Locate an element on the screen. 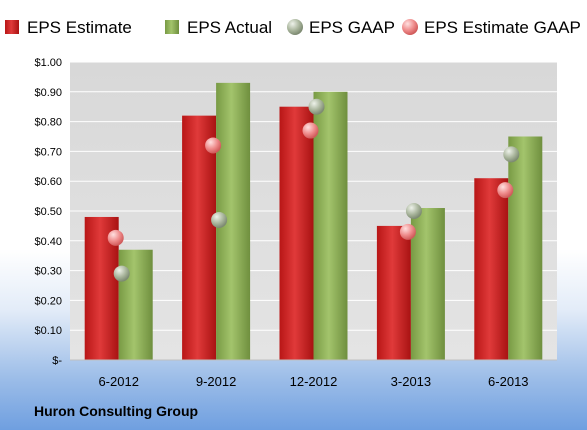 Image resolution: width=587 pixels, height=430 pixels. x-tick-label: 6-2012 is located at coordinates (118, 381).